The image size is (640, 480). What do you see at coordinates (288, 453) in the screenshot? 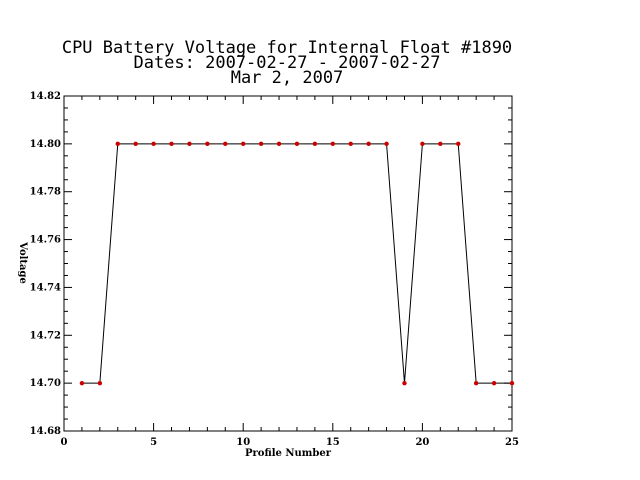
I see `x-axis-label: Profile Number` at bounding box center [288, 453].